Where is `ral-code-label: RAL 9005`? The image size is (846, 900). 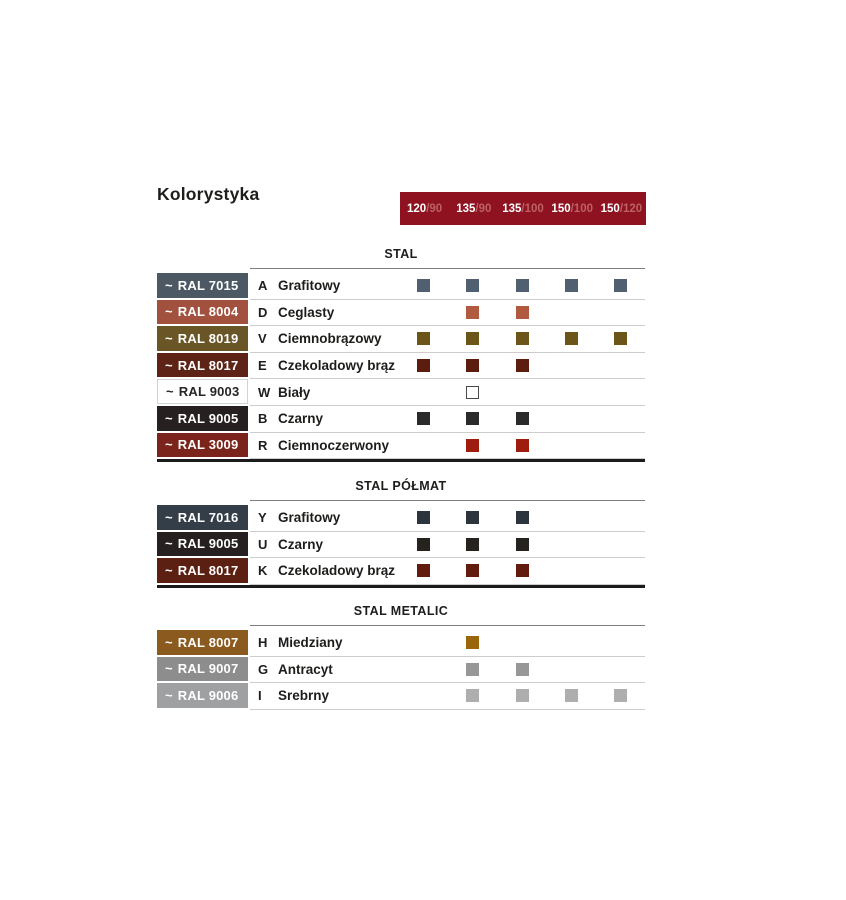 ral-code-label: RAL 9005 is located at coordinates (208, 418).